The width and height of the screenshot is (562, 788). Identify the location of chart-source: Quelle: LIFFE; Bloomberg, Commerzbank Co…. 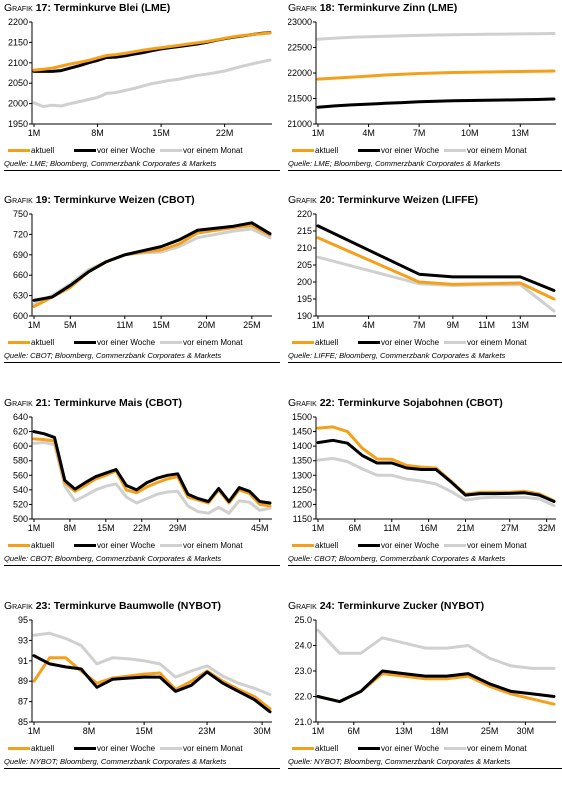
(397, 355).